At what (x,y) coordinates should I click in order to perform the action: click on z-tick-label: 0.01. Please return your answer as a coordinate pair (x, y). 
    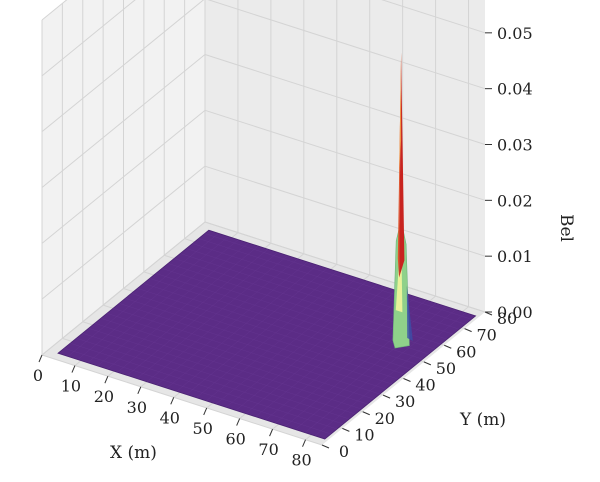
    Looking at the image, I should click on (515, 256).